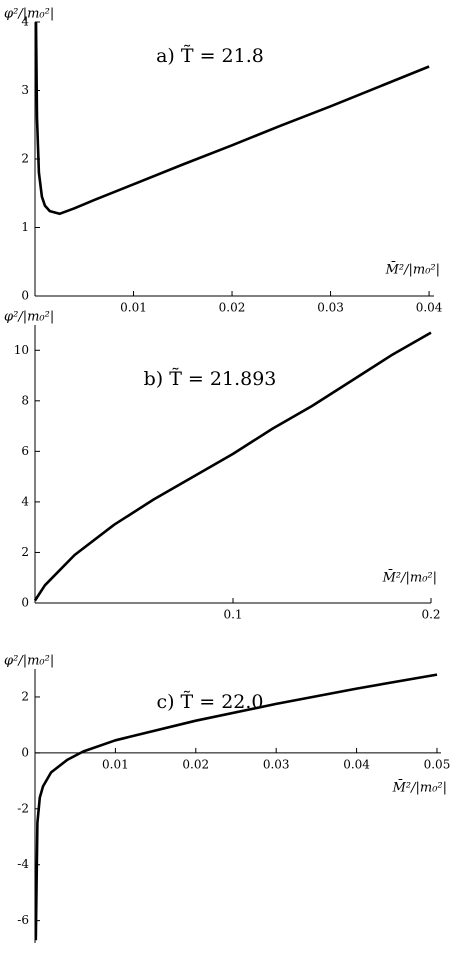 This screenshot has height=961, width=463. I want to click on y-tick-label: 3, so click(25, 90).